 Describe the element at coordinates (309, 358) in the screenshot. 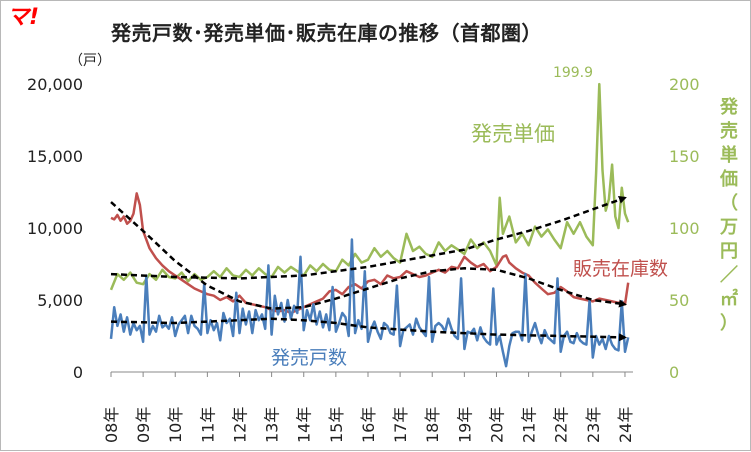

I see `units-series-label: 発売戸数` at that location.